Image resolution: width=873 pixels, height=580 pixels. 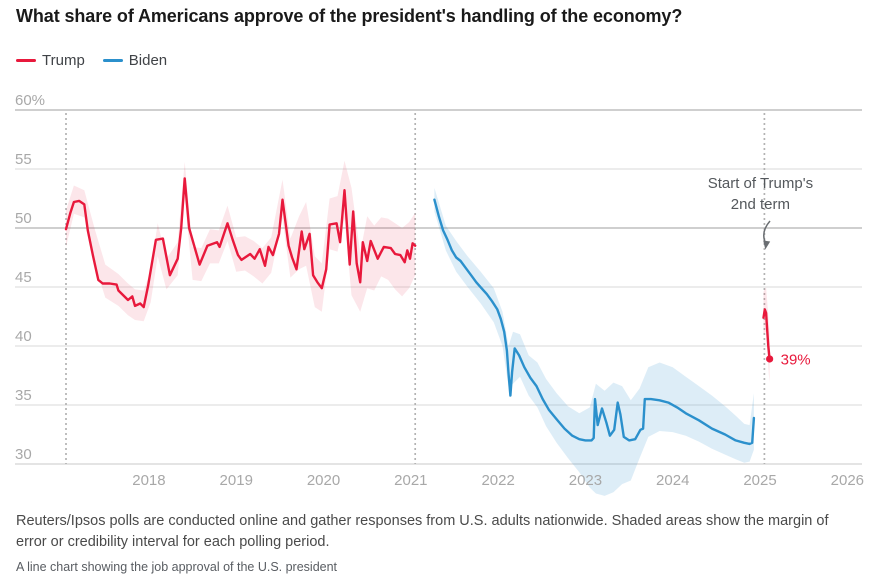 I want to click on trump-line-swatch-icon, so click(x=26, y=60).